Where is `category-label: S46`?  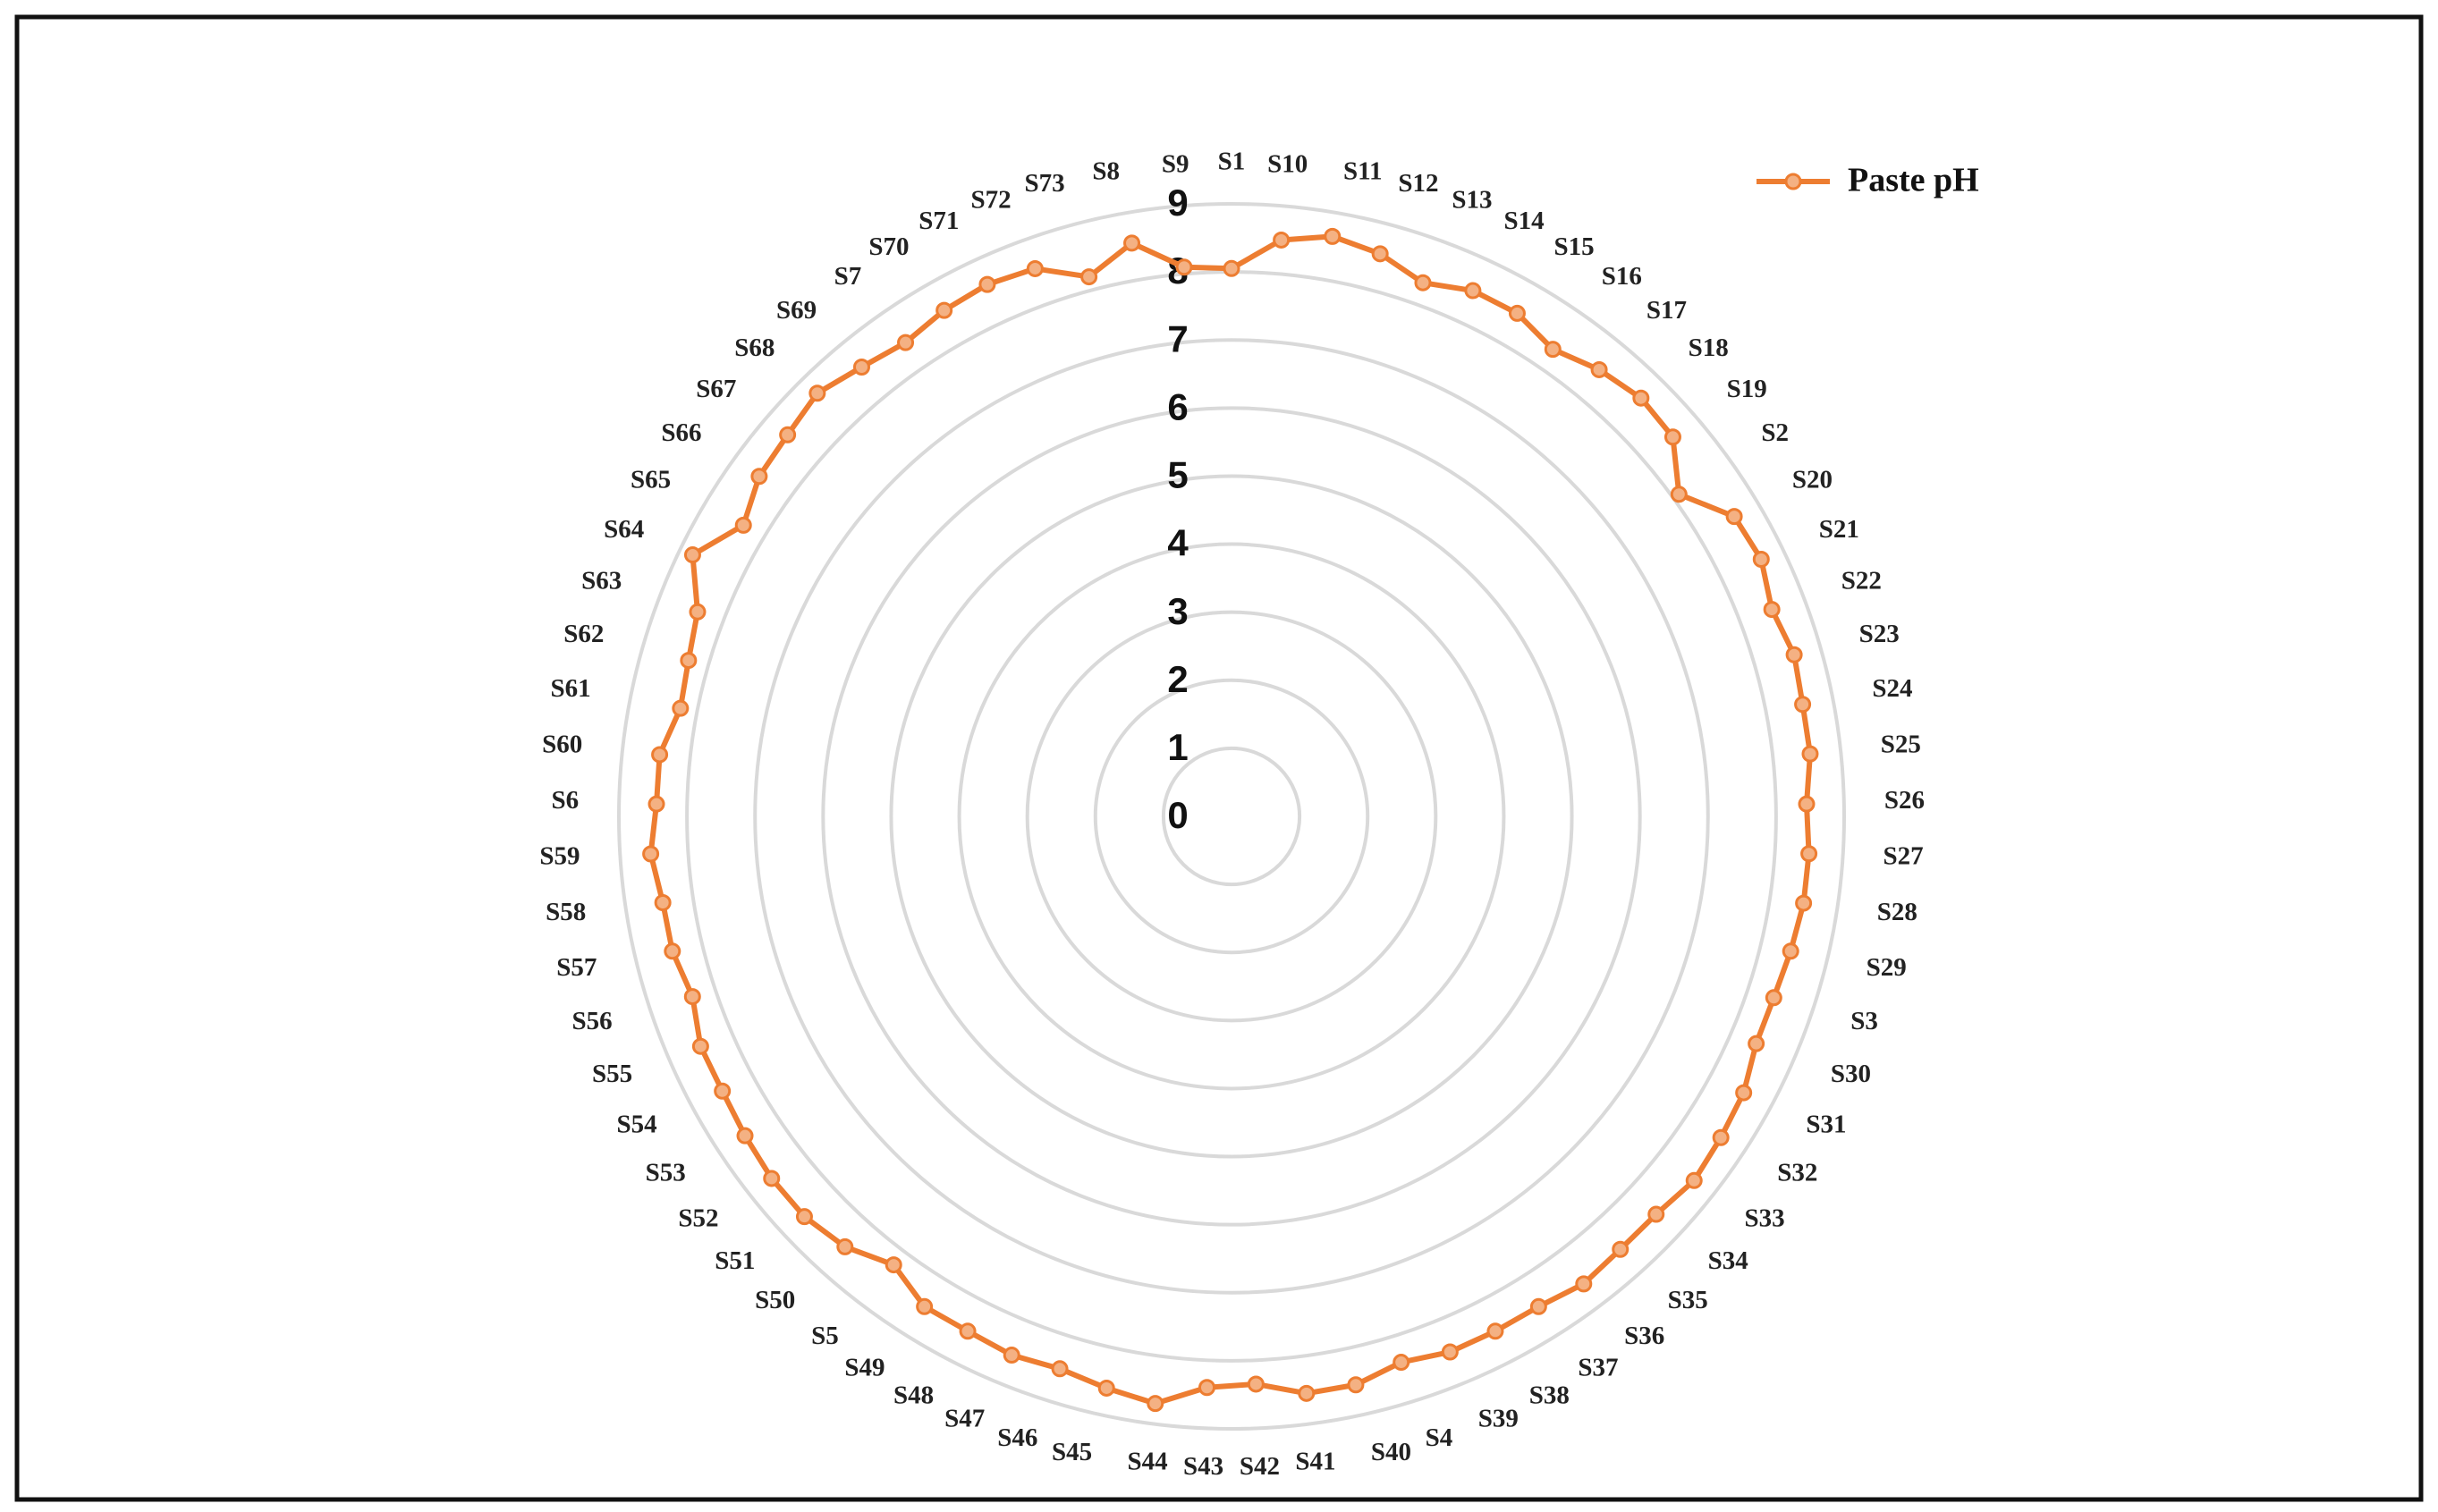 category-label: S46 is located at coordinates (1017, 1437).